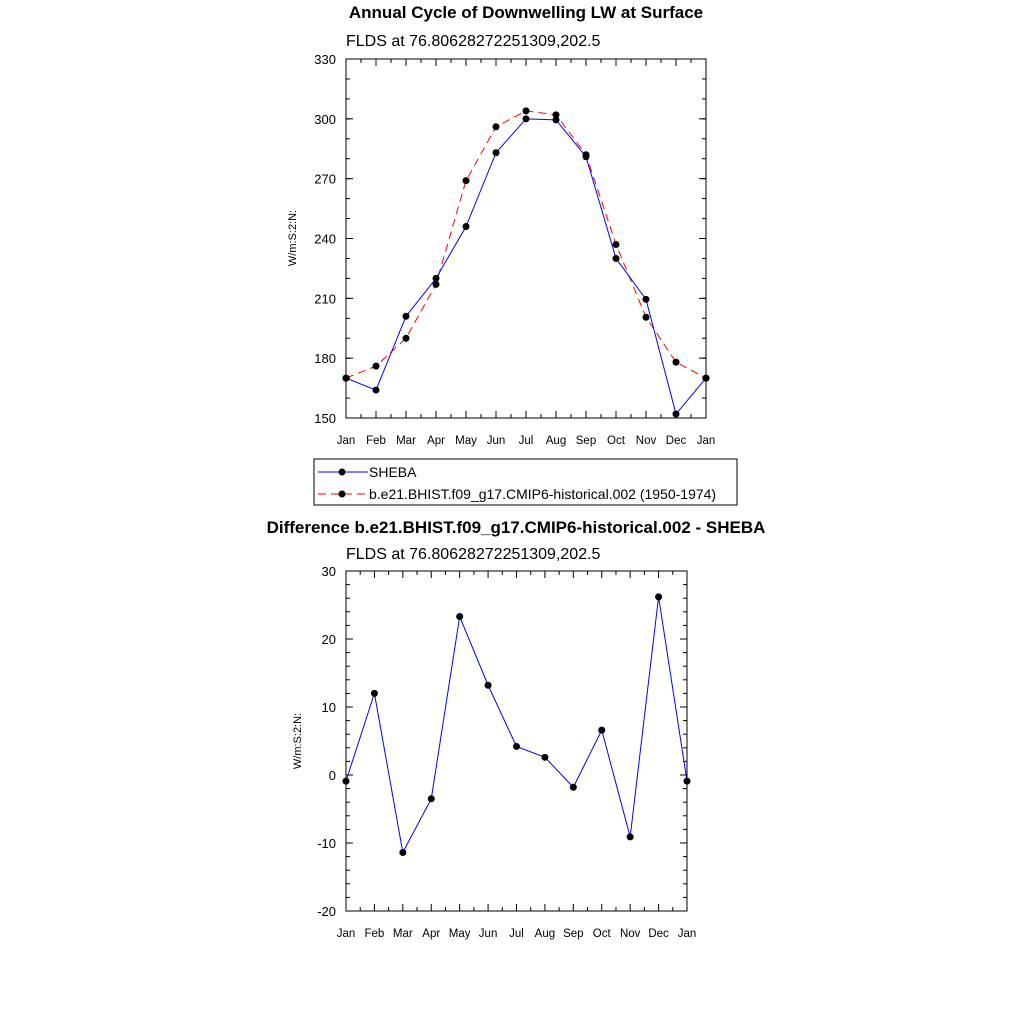 The height and width of the screenshot is (1024, 1024). What do you see at coordinates (329, 571) in the screenshot?
I see `y-tick-label: 30` at bounding box center [329, 571].